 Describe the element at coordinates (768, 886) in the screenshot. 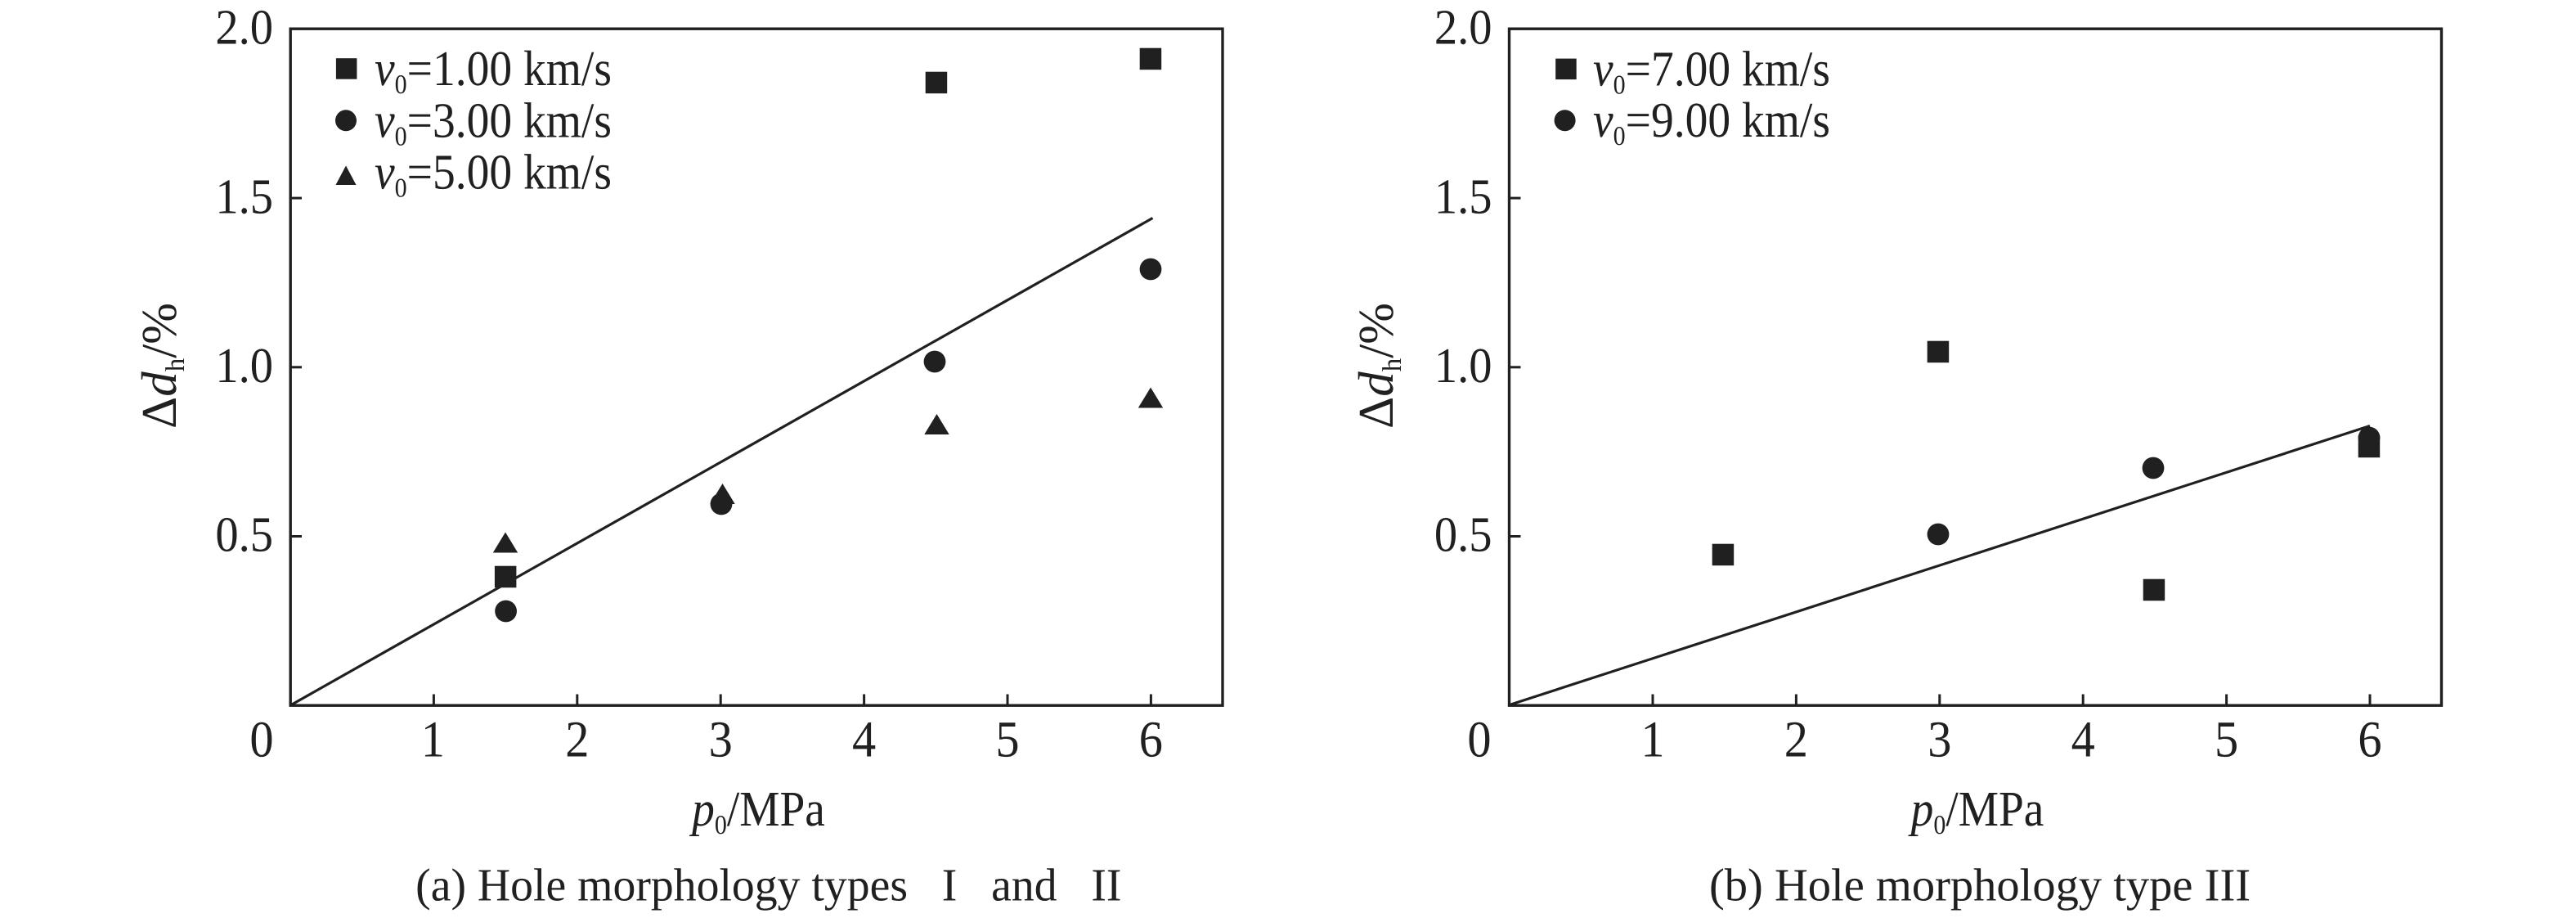

I see `svg-text:(a) Hole morphology types I: (a) Hole morphology types I and II` at that location.